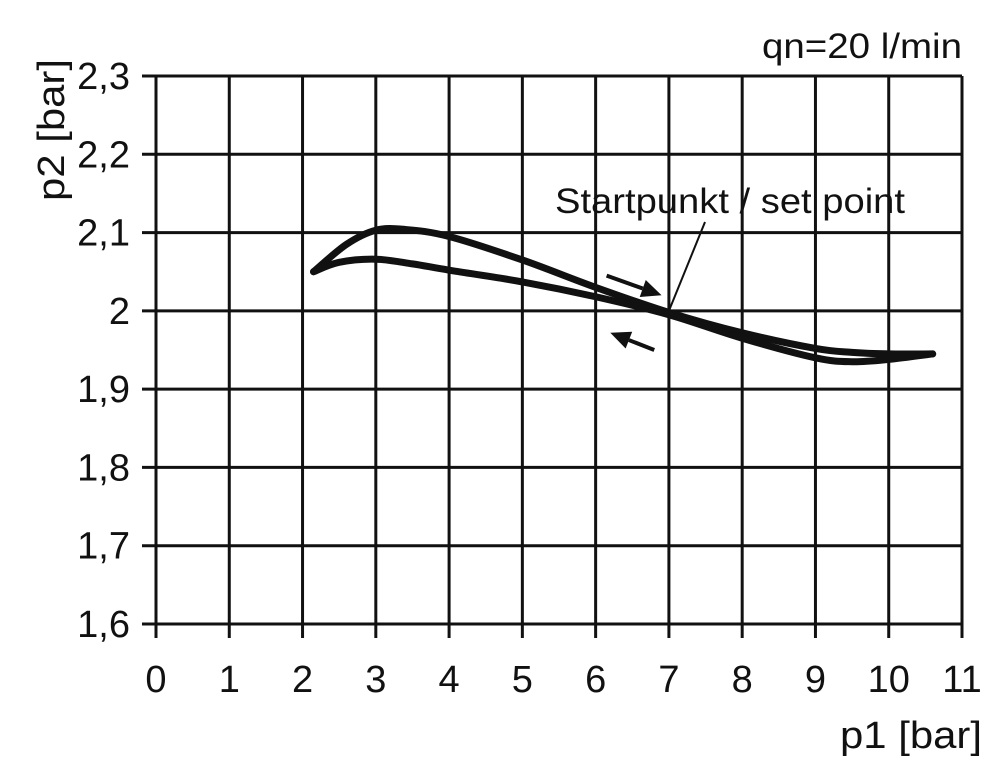 This screenshot has height=764, width=1000. What do you see at coordinates (119, 312) in the screenshot?
I see `y-tick-label: 2` at bounding box center [119, 312].